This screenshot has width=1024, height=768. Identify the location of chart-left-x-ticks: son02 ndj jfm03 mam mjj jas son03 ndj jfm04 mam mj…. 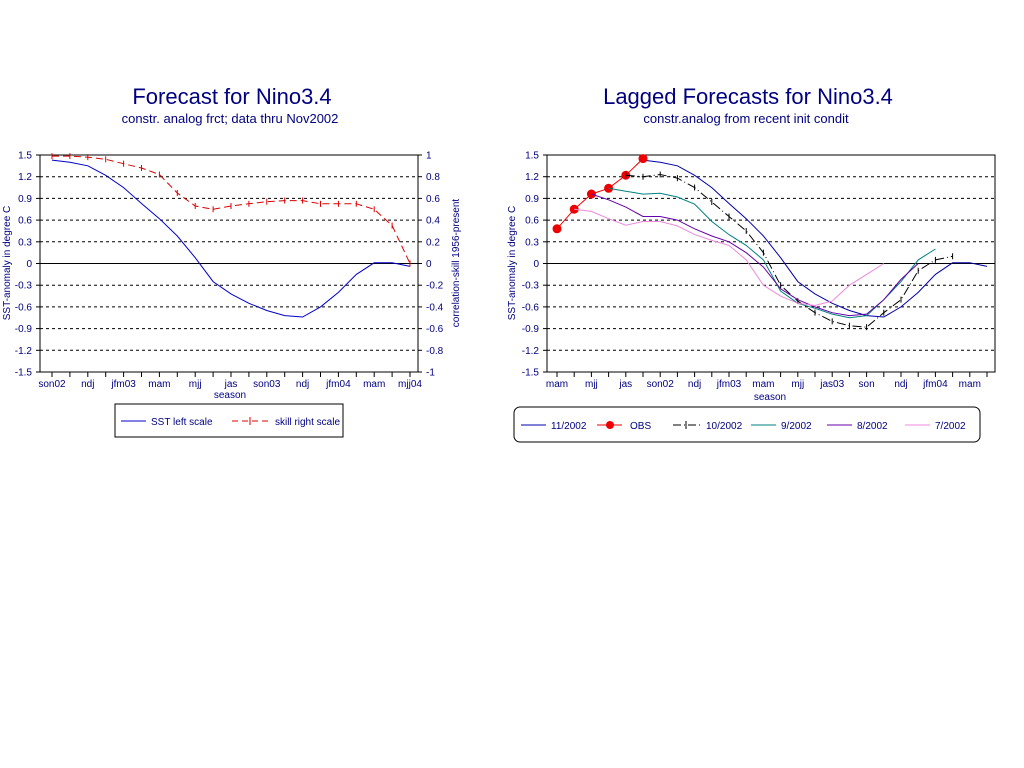
(230, 381).